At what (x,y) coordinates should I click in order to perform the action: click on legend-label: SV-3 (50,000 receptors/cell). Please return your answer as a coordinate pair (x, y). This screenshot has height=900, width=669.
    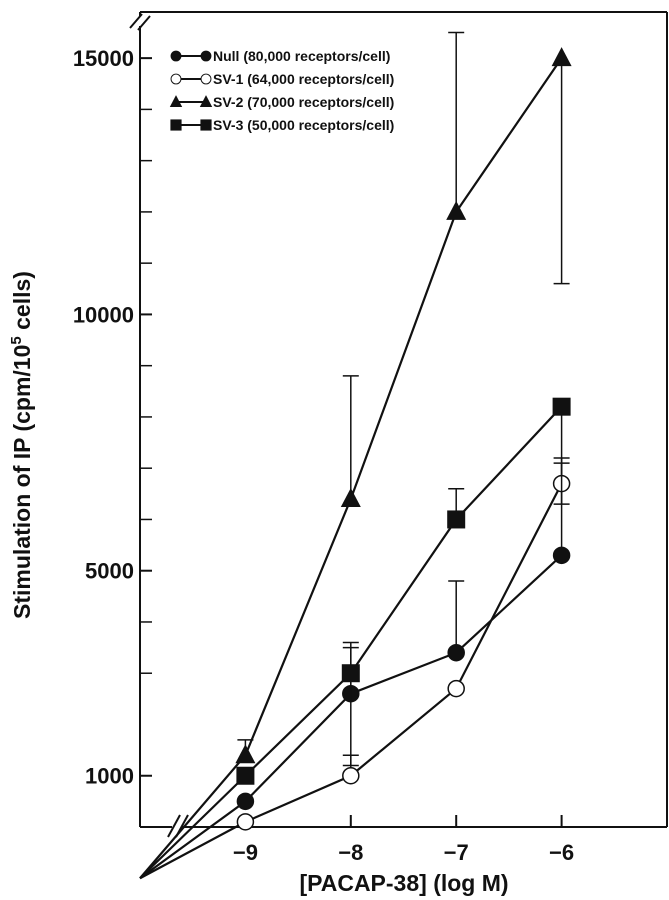
    Looking at the image, I should click on (303, 125).